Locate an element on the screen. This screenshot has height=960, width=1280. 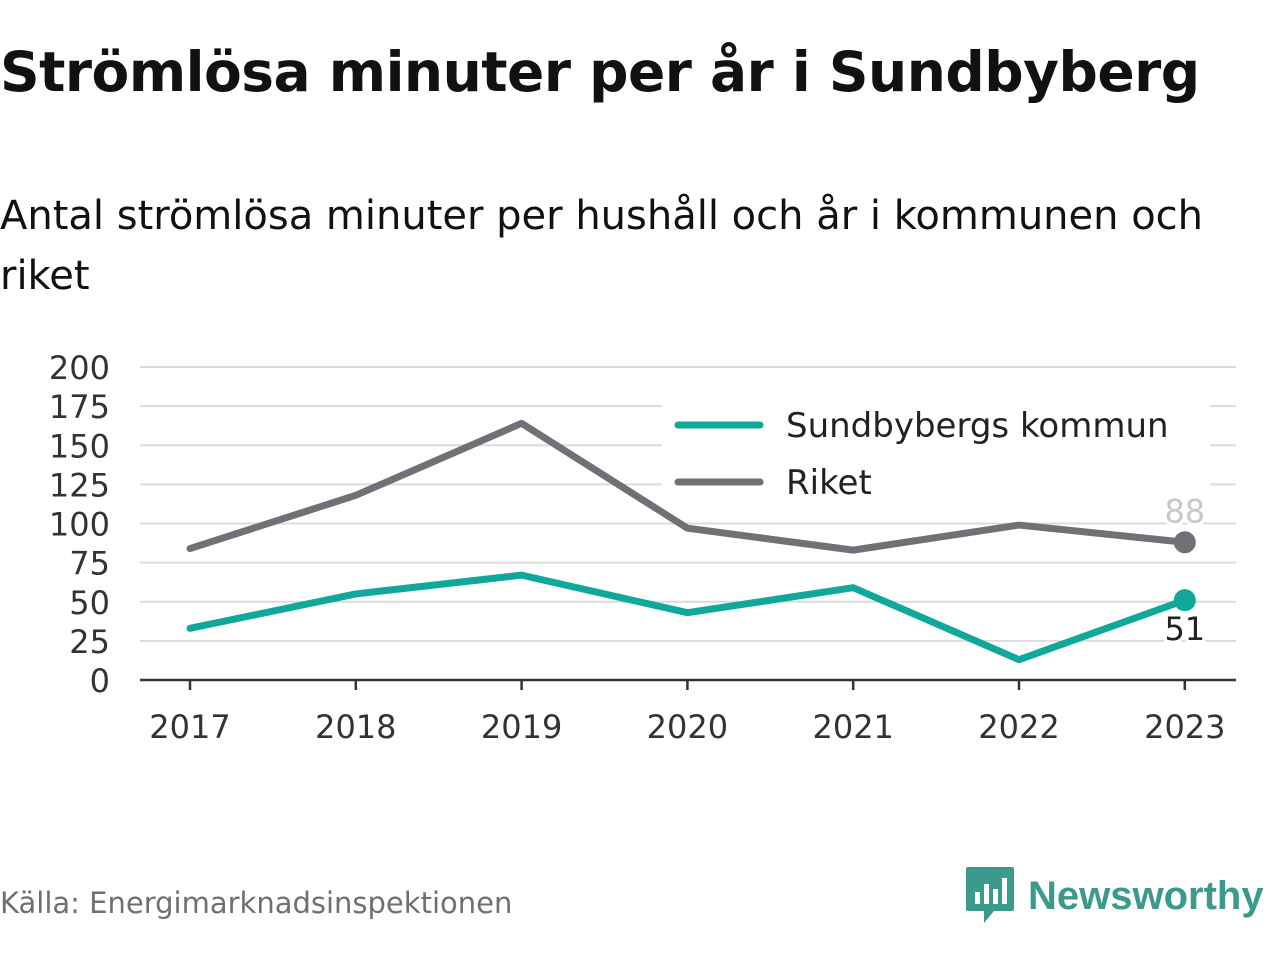
x-tick-label: 2021 is located at coordinates (852, 727).